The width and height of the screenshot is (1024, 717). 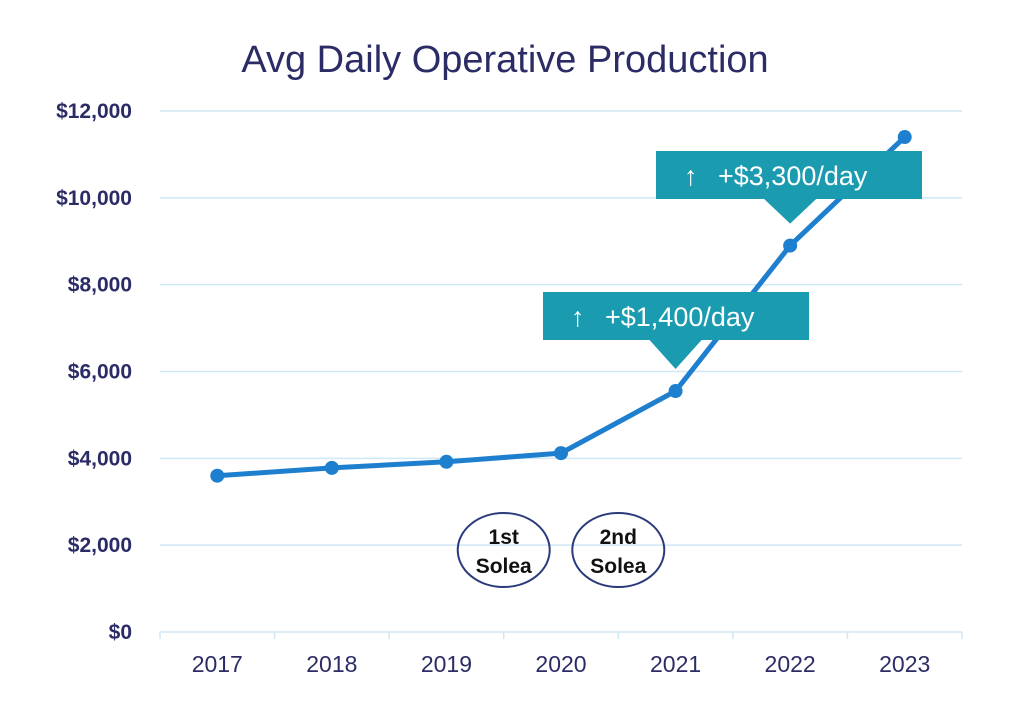 I want to click on increase-callout: ↑ +$3,300/day, so click(x=789, y=187).